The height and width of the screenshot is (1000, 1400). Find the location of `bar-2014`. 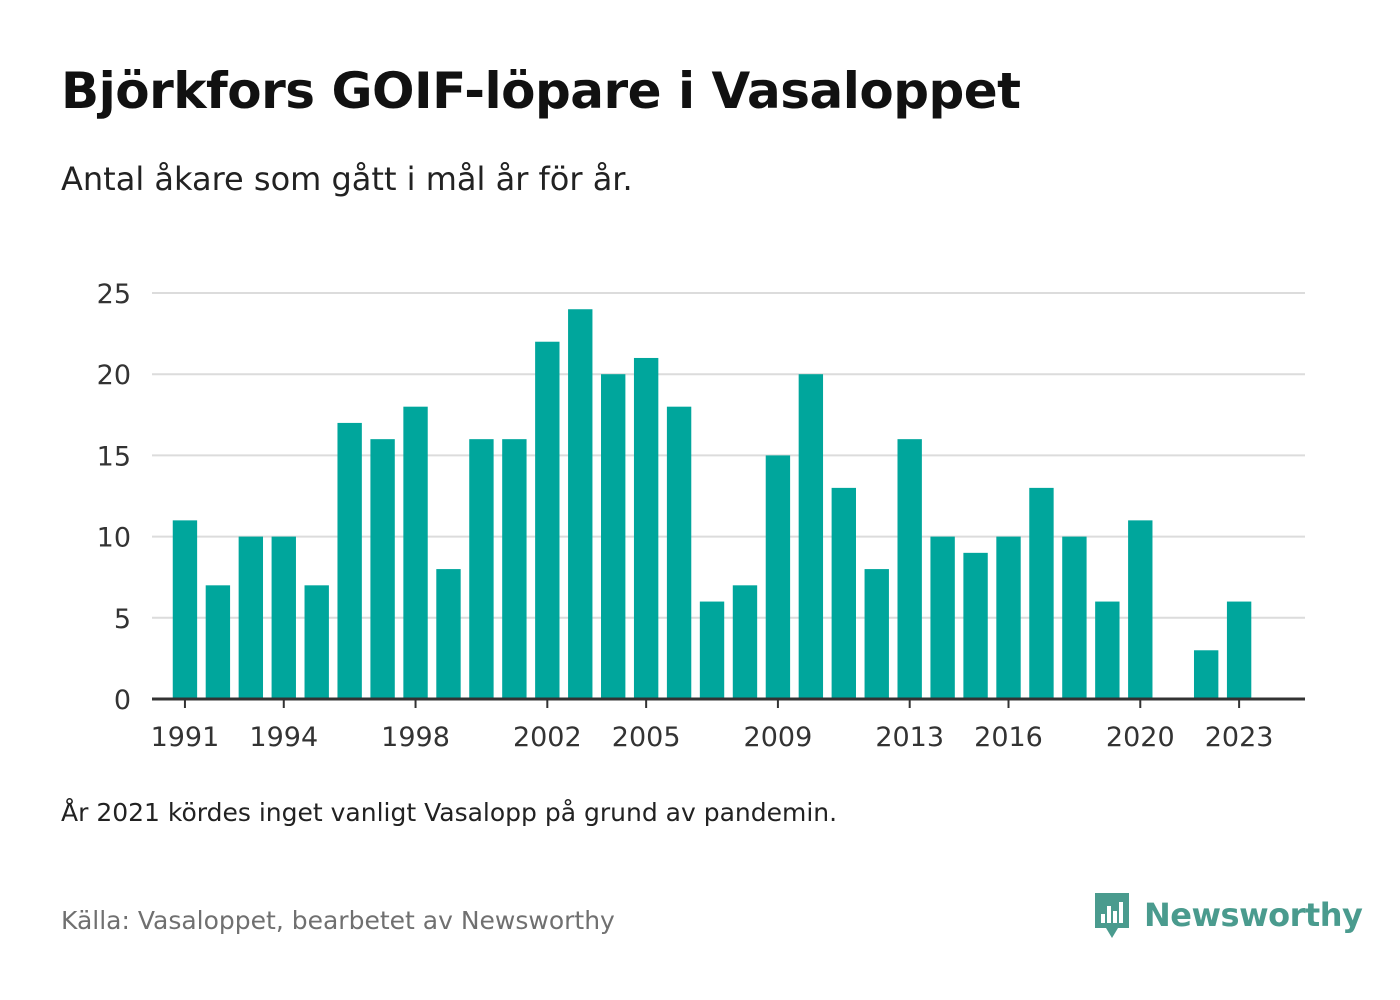

bar-2014 is located at coordinates (942, 617).